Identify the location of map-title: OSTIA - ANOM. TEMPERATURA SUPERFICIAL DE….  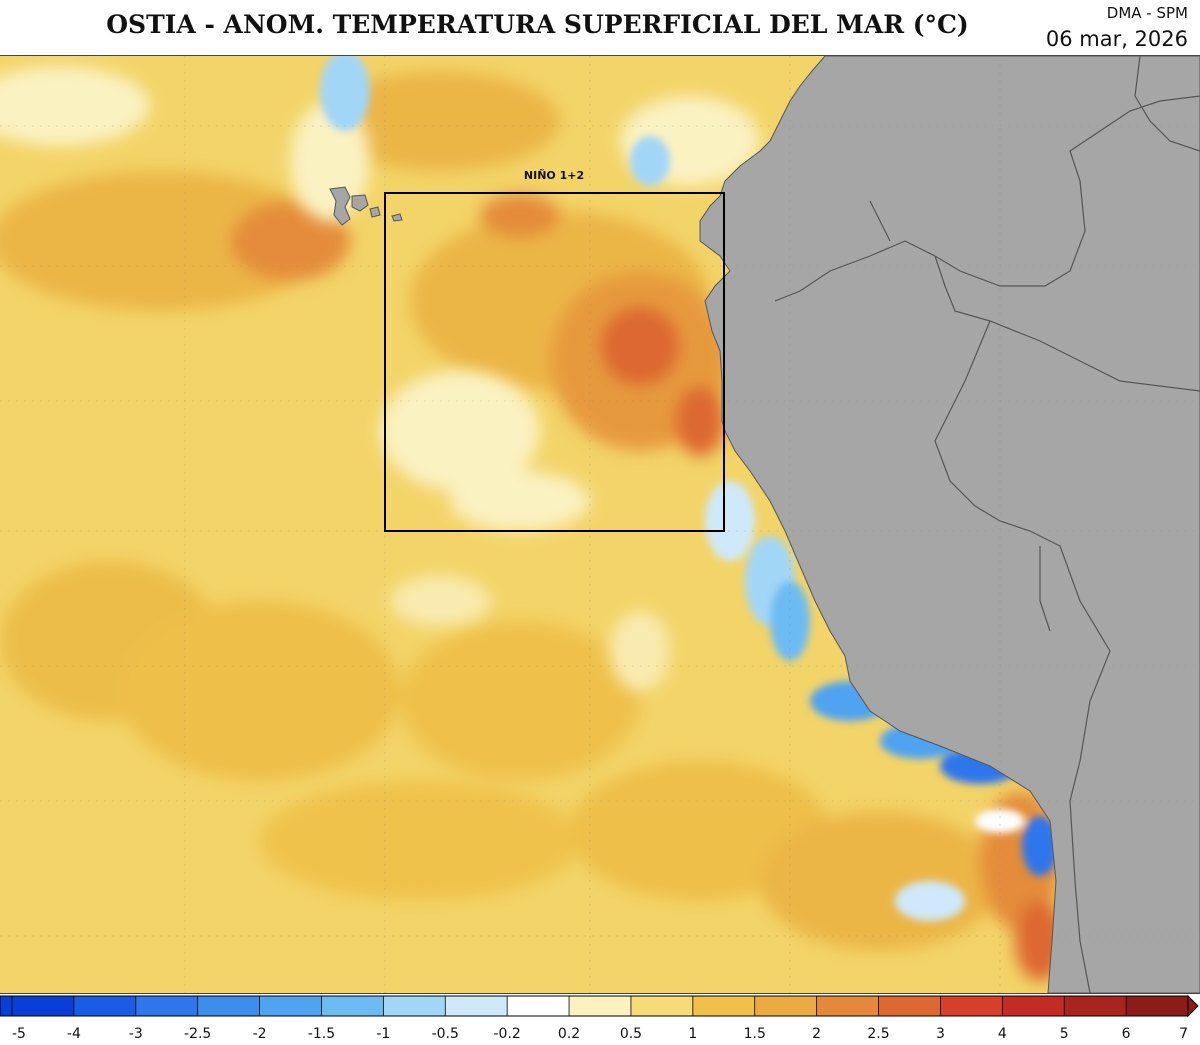
(537, 24).